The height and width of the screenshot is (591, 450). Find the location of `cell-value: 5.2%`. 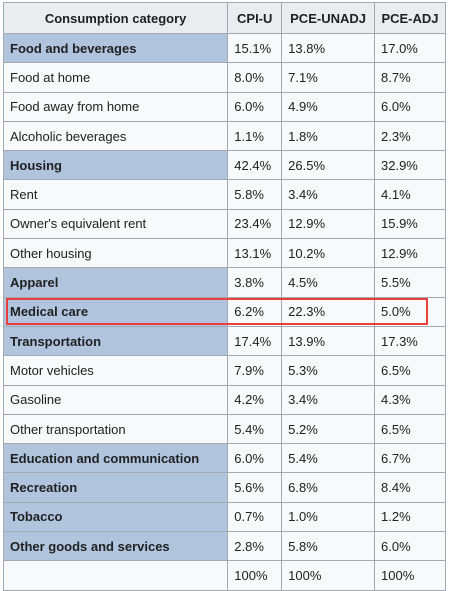

cell-value: 5.2% is located at coordinates (328, 429).